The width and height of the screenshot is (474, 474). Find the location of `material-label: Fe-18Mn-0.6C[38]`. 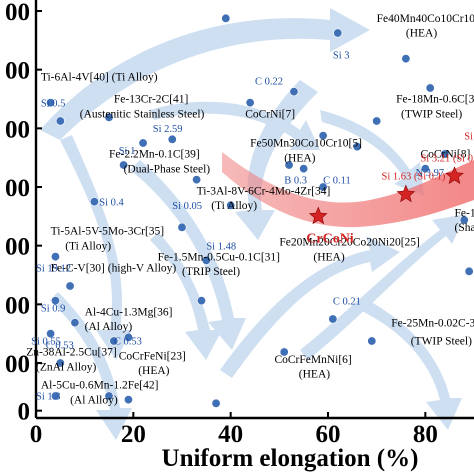

material-label: Fe-18Mn-0.6C[38] is located at coordinates (435, 100).